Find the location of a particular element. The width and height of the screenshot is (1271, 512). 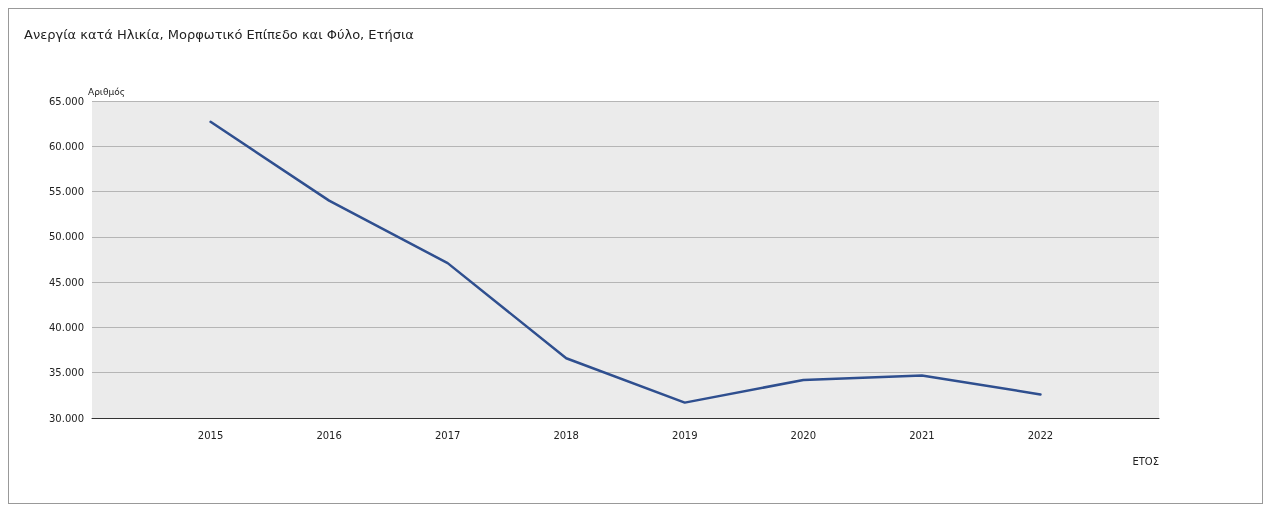

y-axis-title: Αριθμός is located at coordinates (106, 91).